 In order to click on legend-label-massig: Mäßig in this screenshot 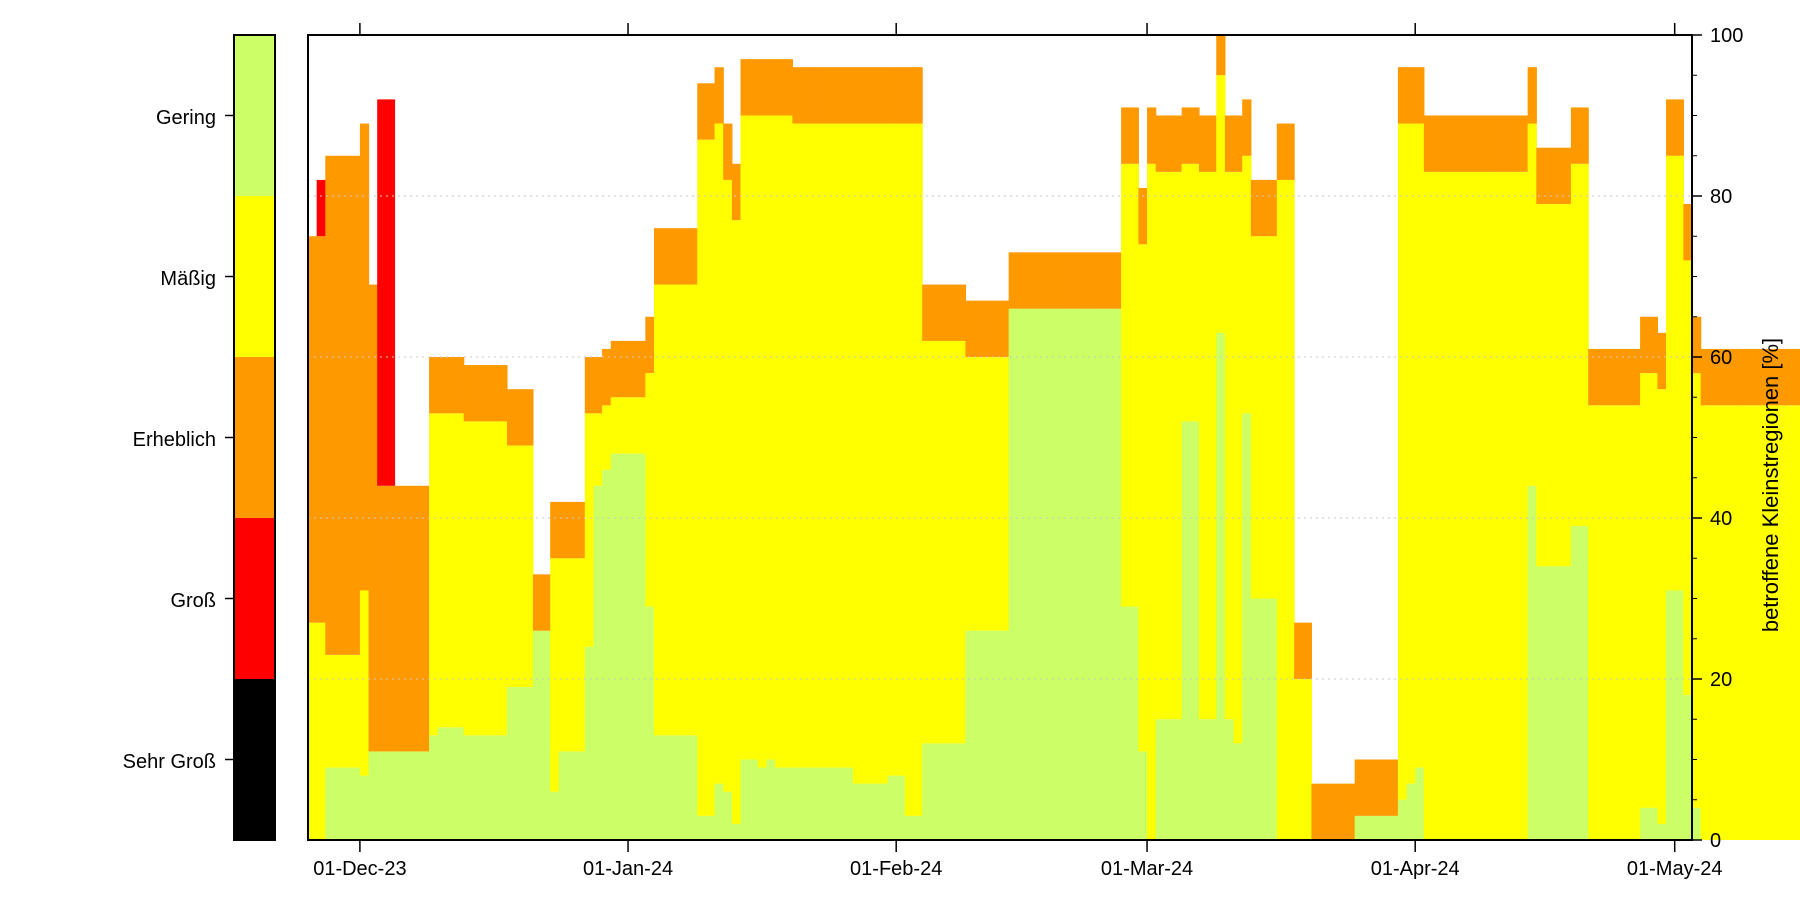, I will do `click(188, 279)`.